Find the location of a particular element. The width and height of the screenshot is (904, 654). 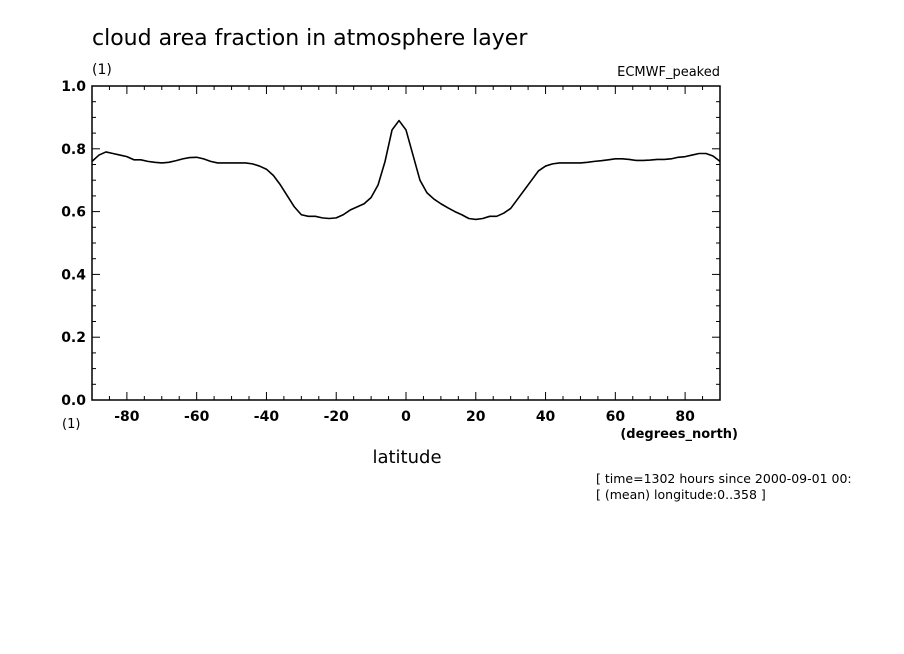

x-tick-label: 40 is located at coordinates (546, 417).